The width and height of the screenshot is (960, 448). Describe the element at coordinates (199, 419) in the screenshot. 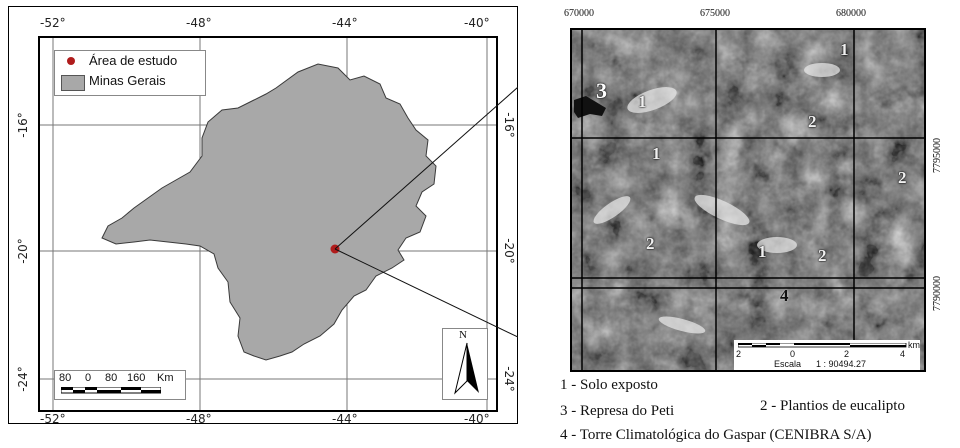

I see `bottom-tick: -48°` at that location.